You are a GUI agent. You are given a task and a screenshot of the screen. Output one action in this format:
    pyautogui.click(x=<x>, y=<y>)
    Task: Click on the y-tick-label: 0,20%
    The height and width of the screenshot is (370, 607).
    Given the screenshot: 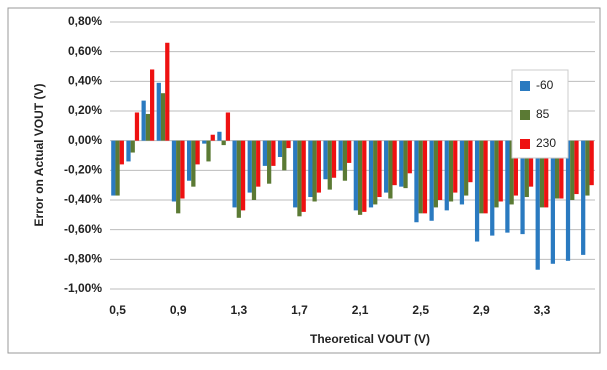 What is the action you would take?
    pyautogui.click(x=85, y=110)
    